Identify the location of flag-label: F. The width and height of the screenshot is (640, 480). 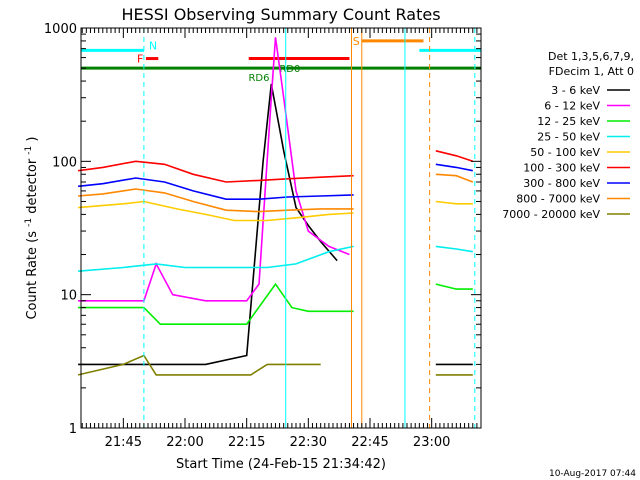
(140, 59).